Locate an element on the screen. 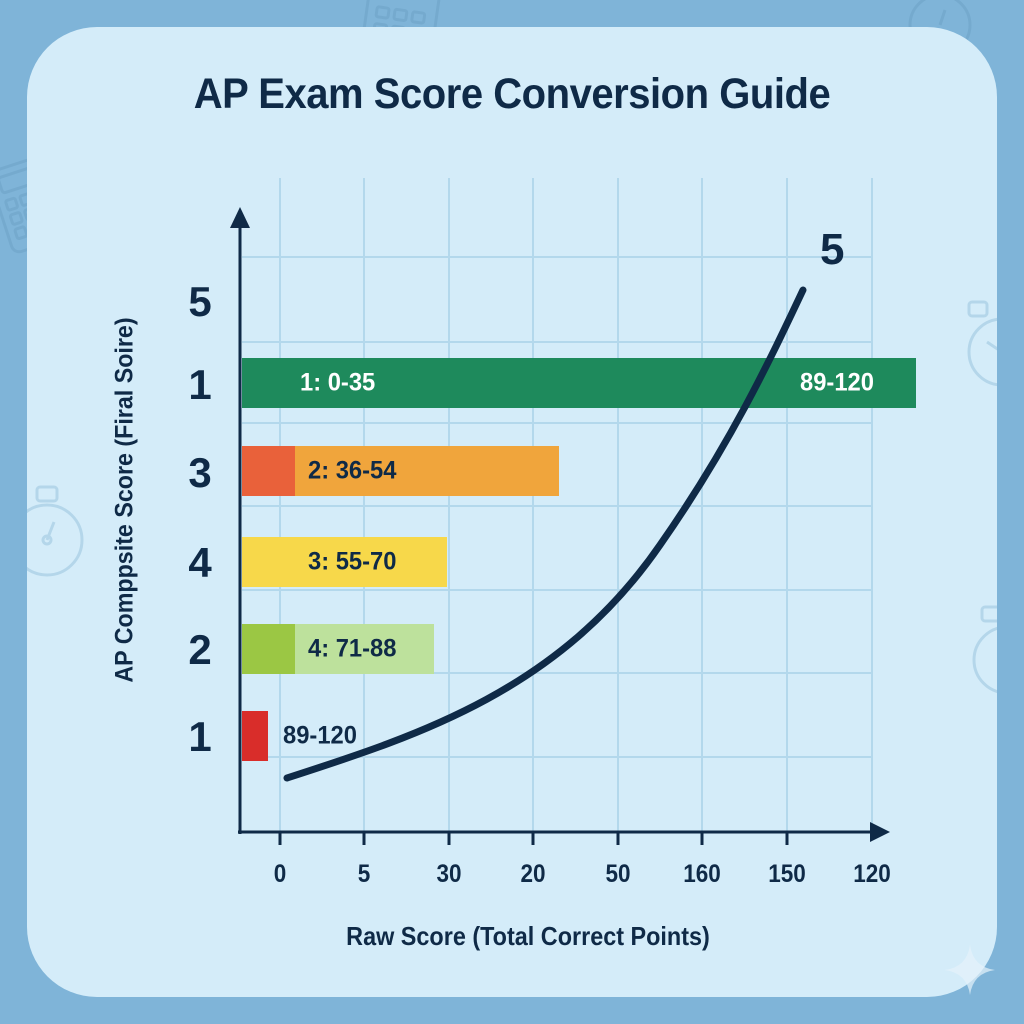 This screenshot has width=1024, height=1024. x-tick: 120 is located at coordinates (872, 874).